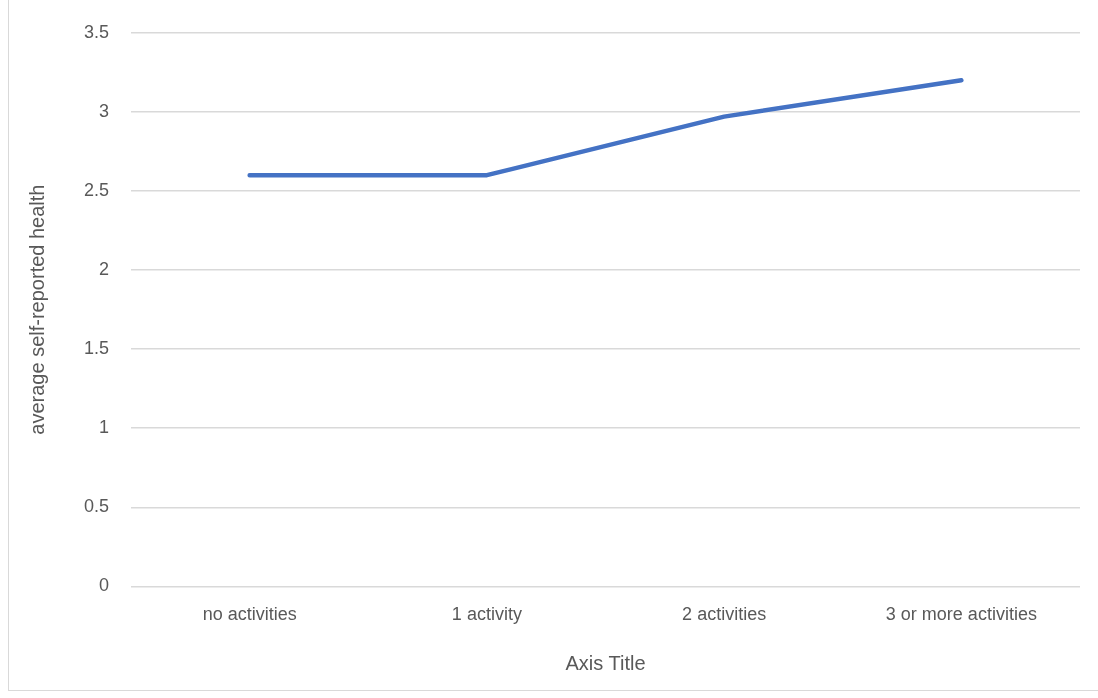  What do you see at coordinates (96, 31) in the screenshot?
I see `y-tick-label: 3.5` at bounding box center [96, 31].